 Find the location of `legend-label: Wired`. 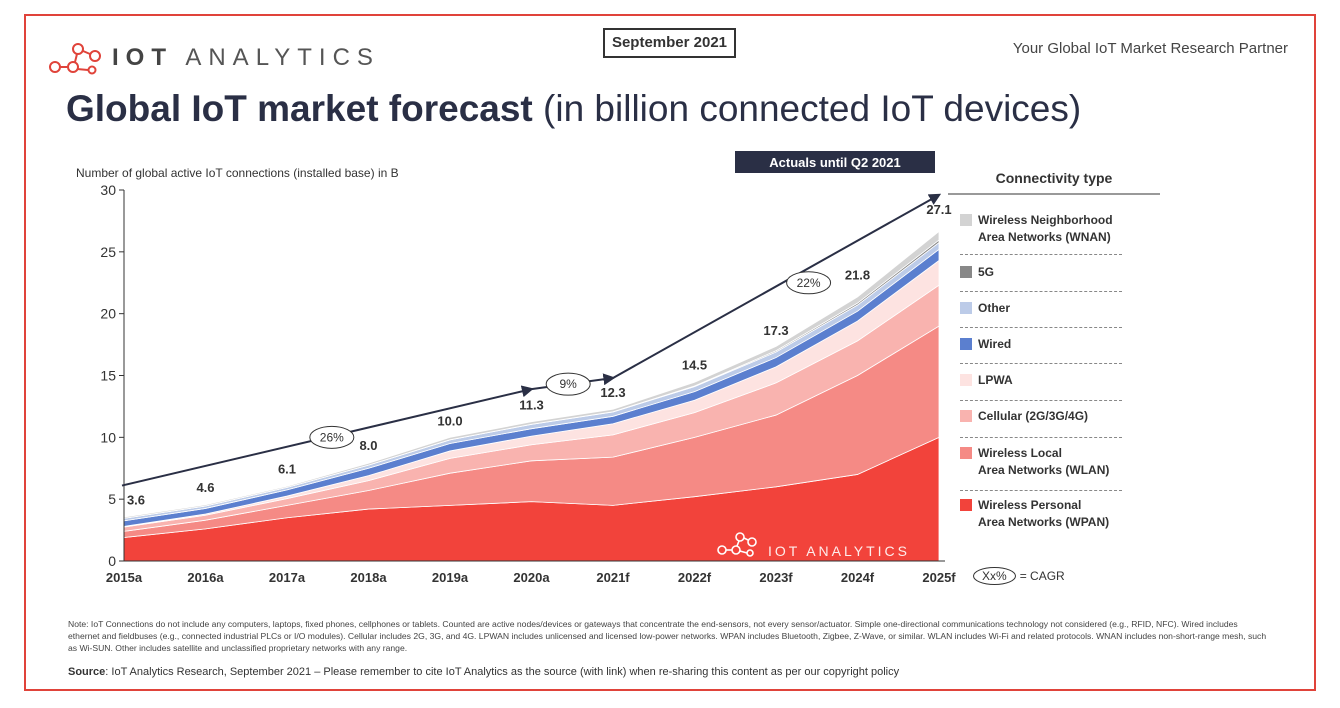

legend-label: Wired is located at coordinates (995, 344).